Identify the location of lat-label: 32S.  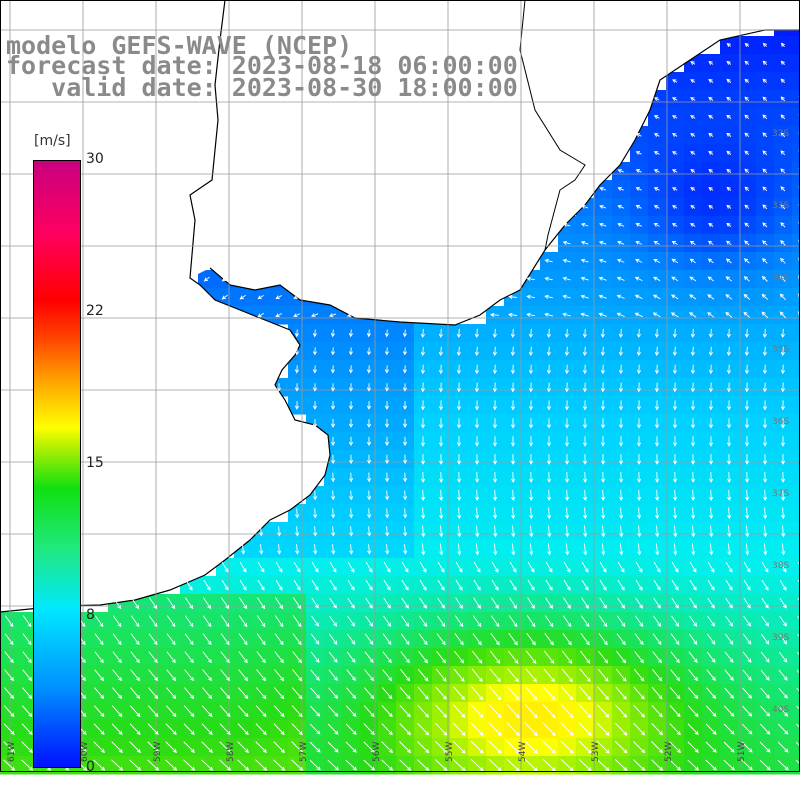
(780, 134).